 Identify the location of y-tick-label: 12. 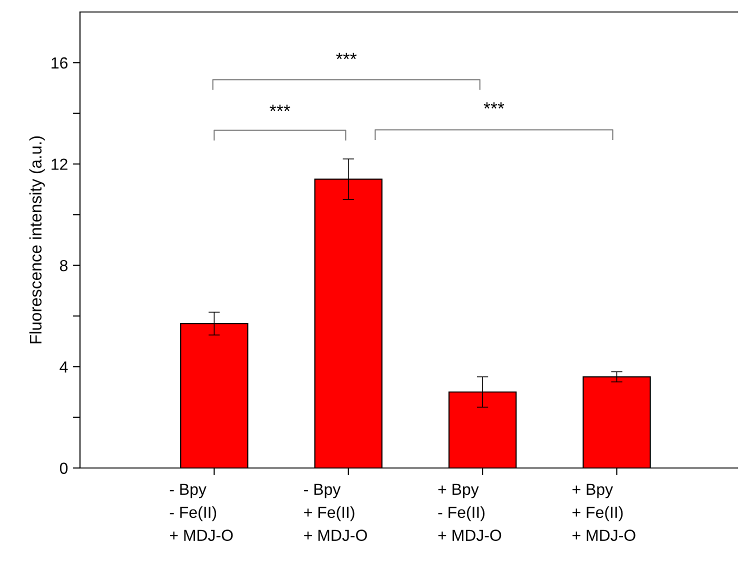
(60, 164).